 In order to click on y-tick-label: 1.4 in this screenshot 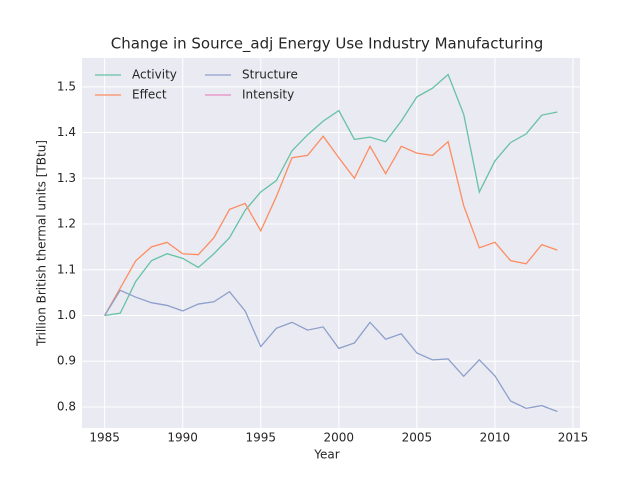, I will do `click(66, 132)`.